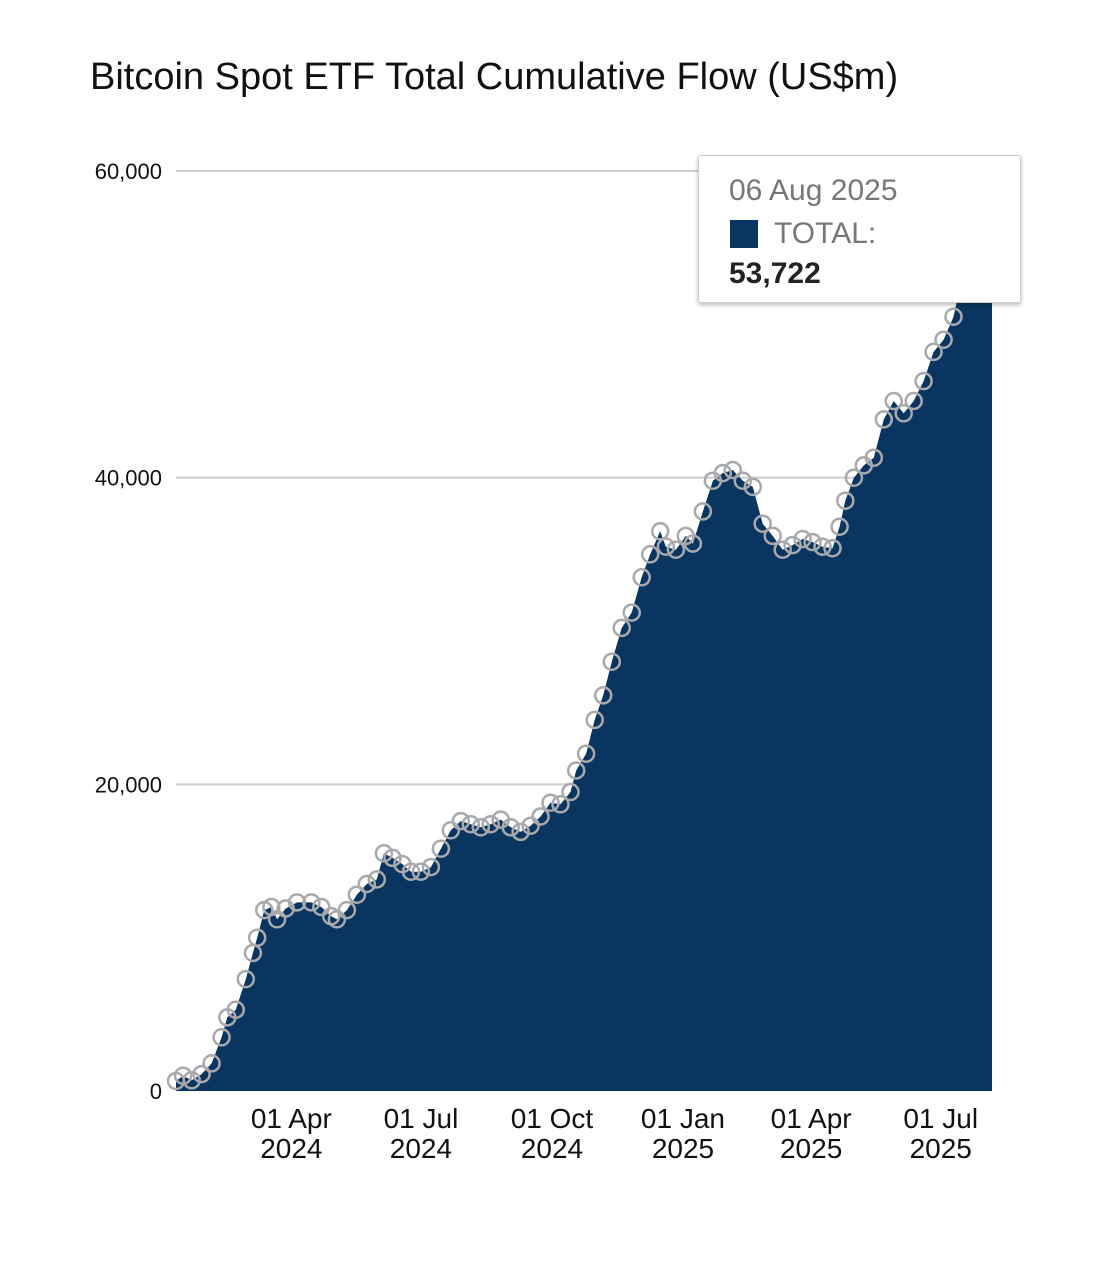  I want to click on tooltip-value: 53,722, so click(775, 273).